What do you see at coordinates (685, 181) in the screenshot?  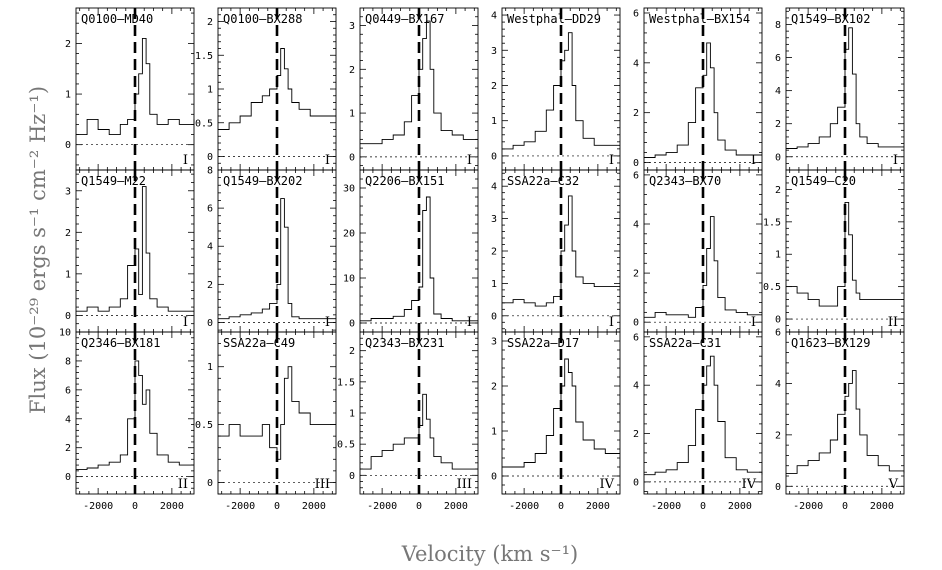 I see `object-name: Q2343–BX70` at bounding box center [685, 181].